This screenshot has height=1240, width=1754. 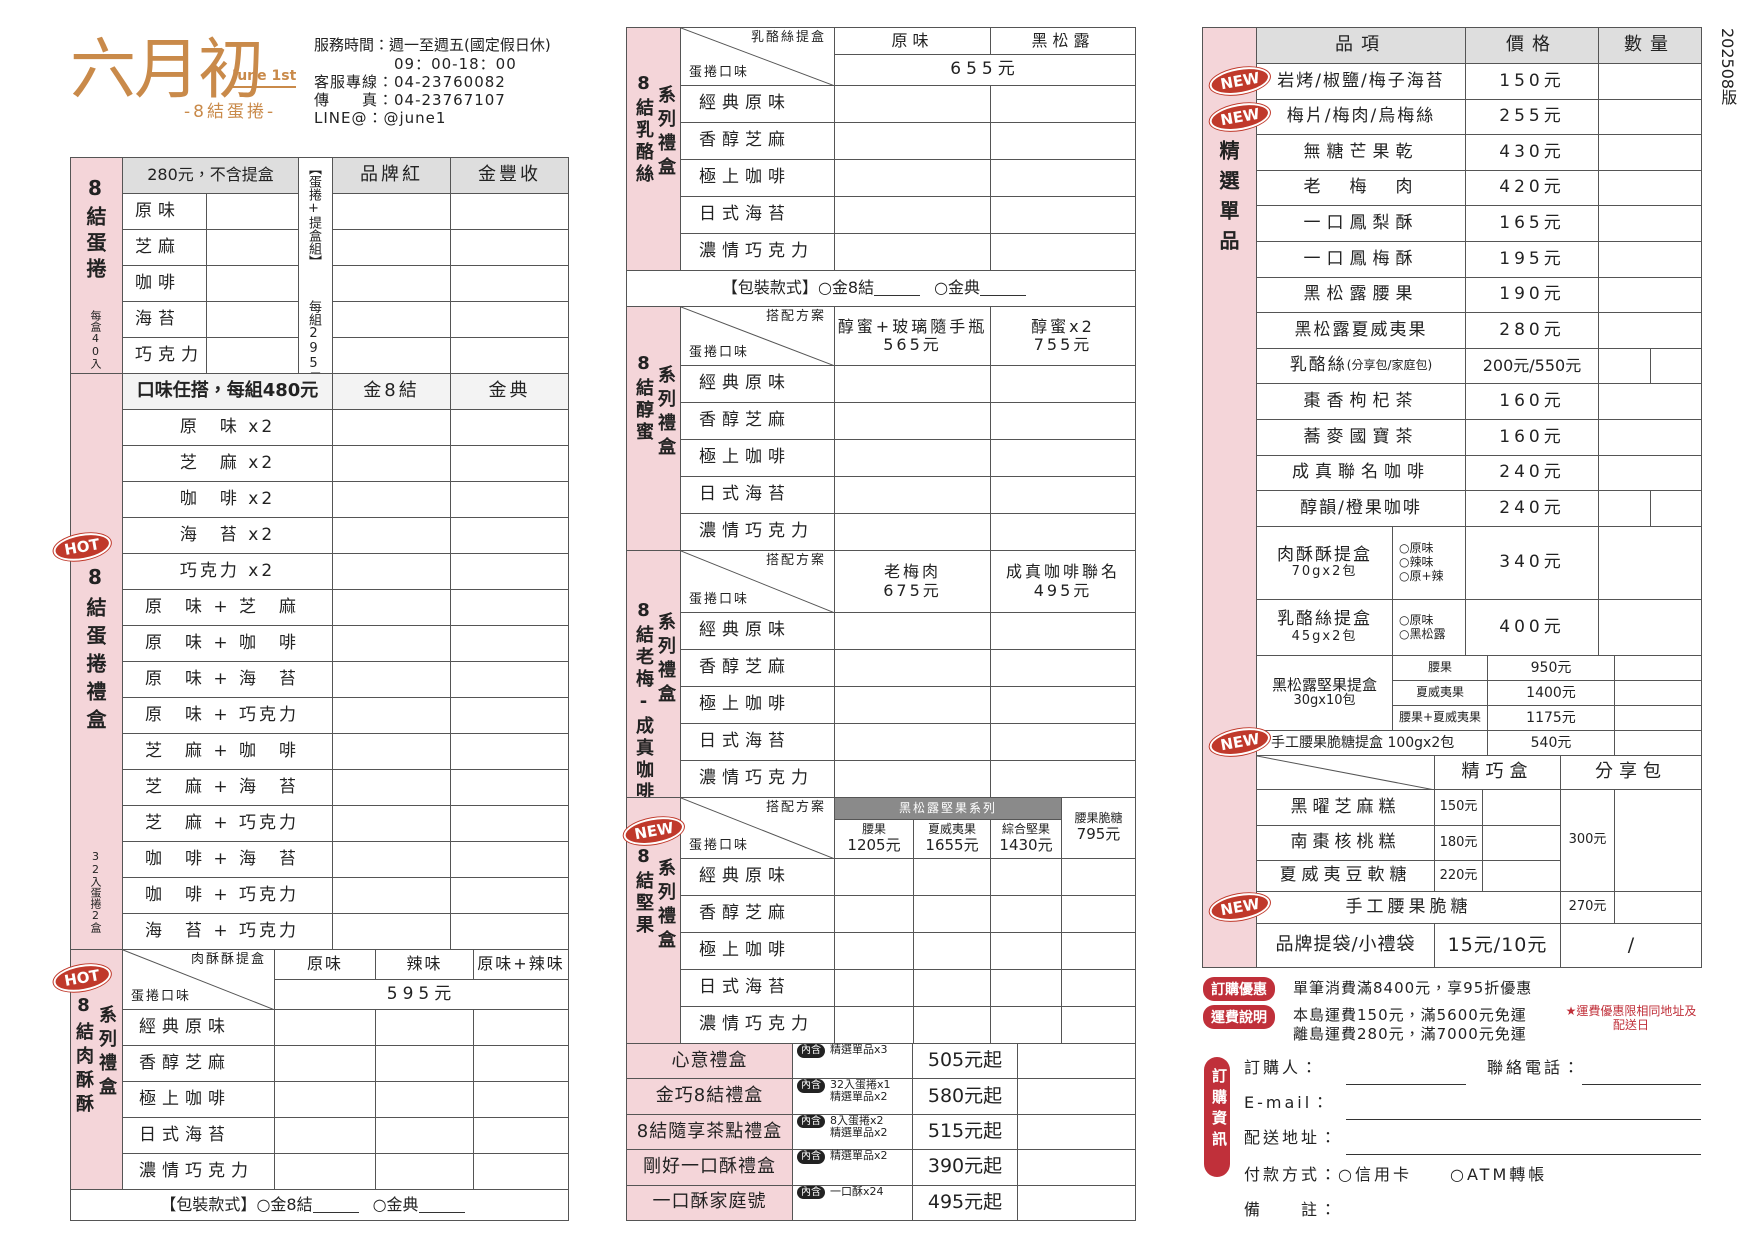 What do you see at coordinates (1499, 1174) in the screenshot?
I see `pay-option: ○ATM轉帳` at bounding box center [1499, 1174].